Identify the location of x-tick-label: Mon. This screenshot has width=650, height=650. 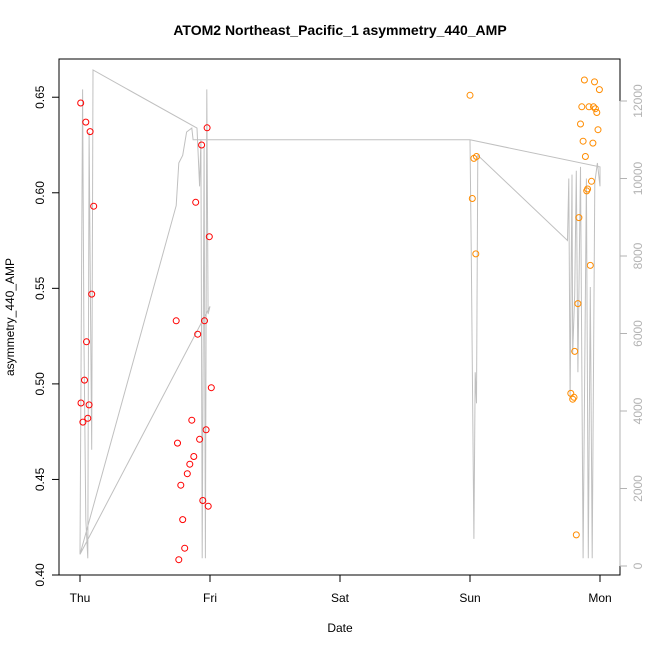
(599, 598).